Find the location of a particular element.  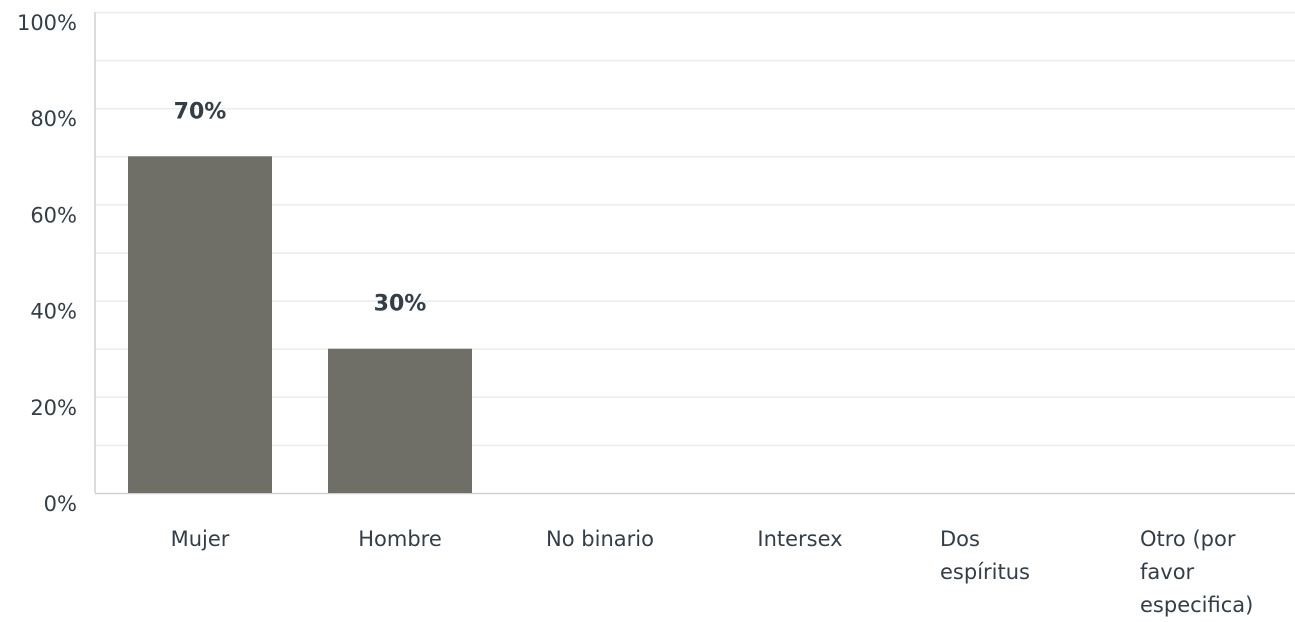

y-tick-label: 0% is located at coordinates (60, 504).